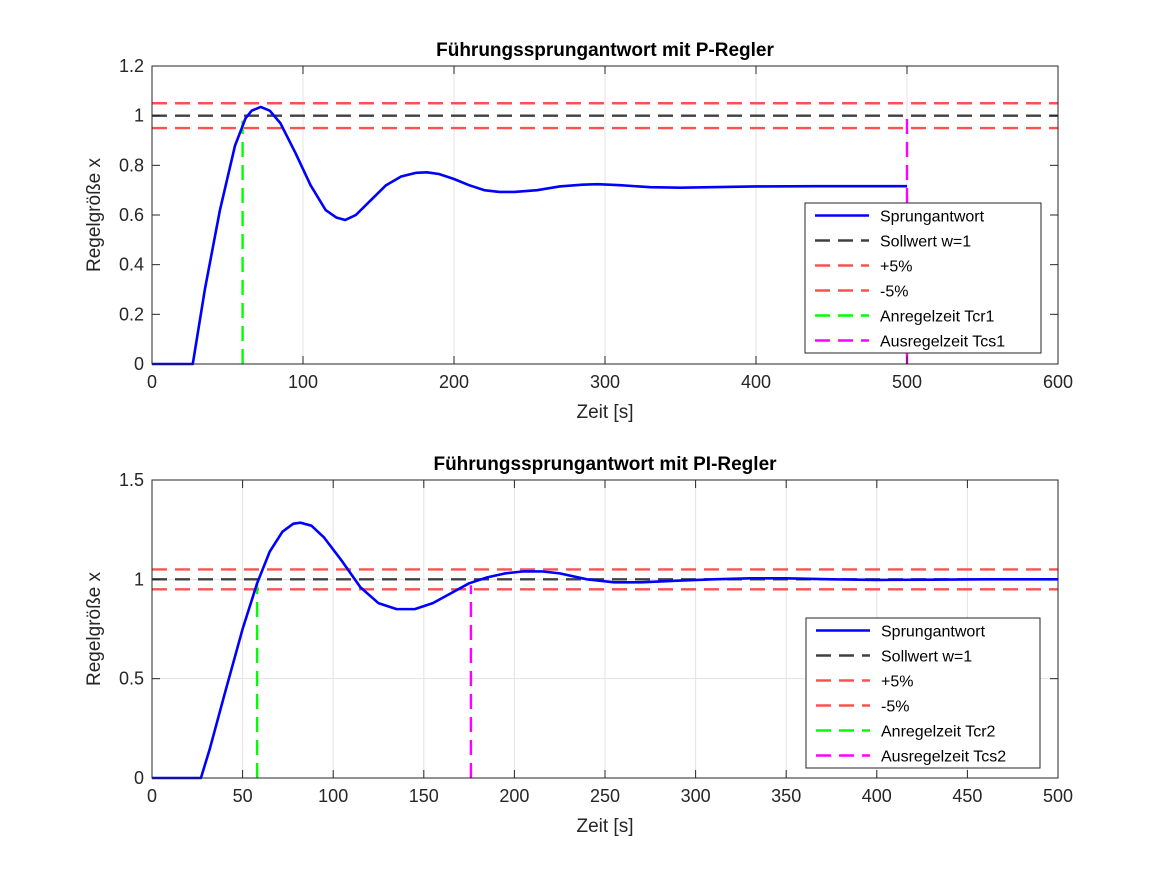  Describe the element at coordinates (131, 165) in the screenshot. I see `y-tick-label: 0.8` at that location.